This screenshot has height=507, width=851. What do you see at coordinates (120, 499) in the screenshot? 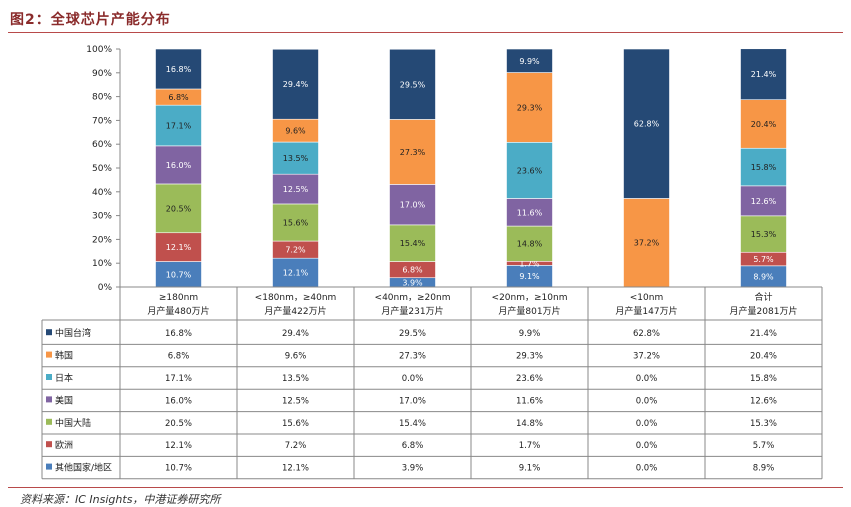
I see `source-note: 资料来源：IC Insights，中港证券研究所` at bounding box center [120, 499].